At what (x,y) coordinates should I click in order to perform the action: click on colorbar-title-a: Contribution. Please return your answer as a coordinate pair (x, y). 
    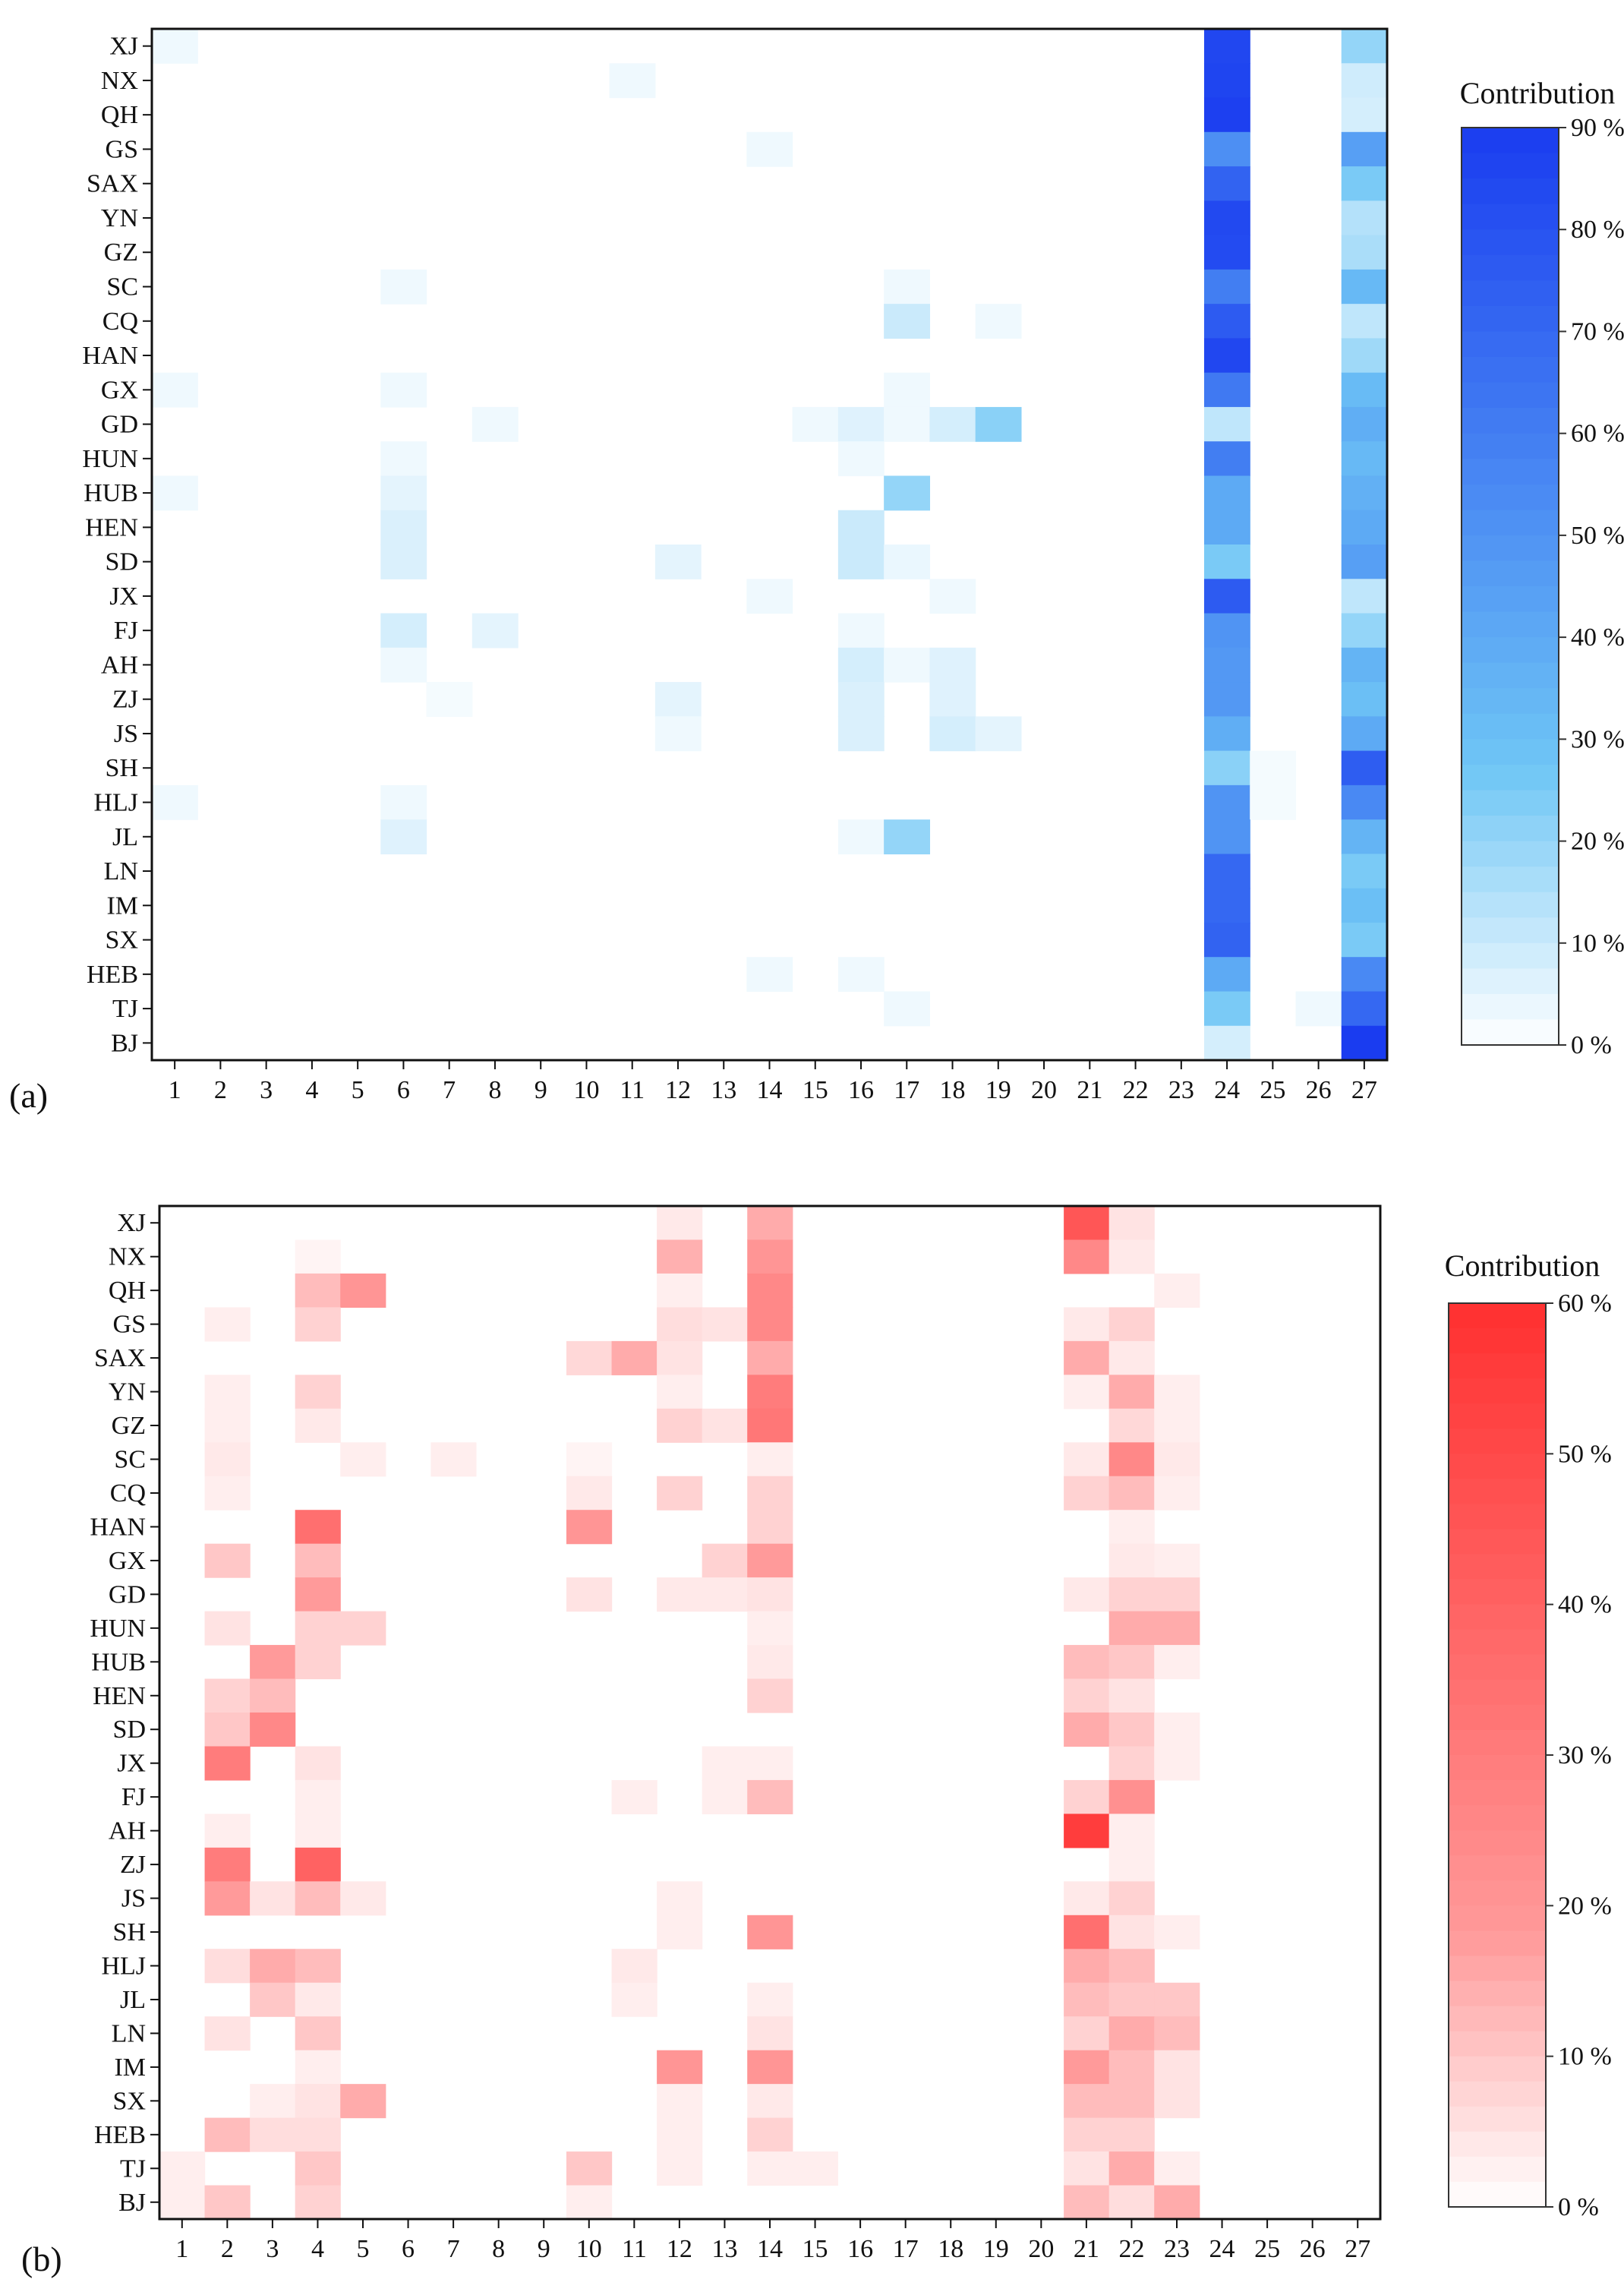
    Looking at the image, I should click on (1538, 93).